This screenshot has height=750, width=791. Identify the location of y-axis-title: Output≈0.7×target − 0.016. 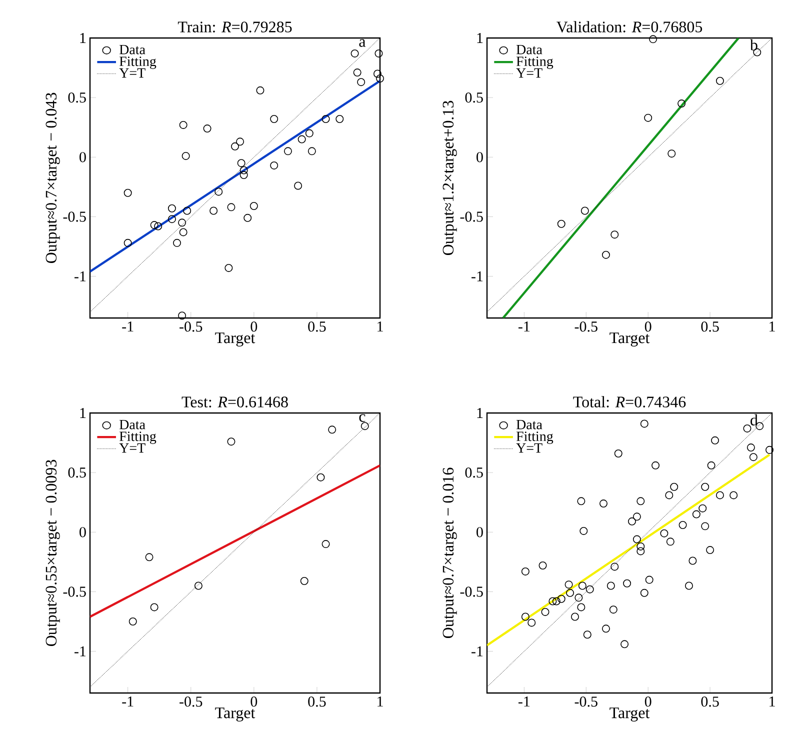
(449, 553).